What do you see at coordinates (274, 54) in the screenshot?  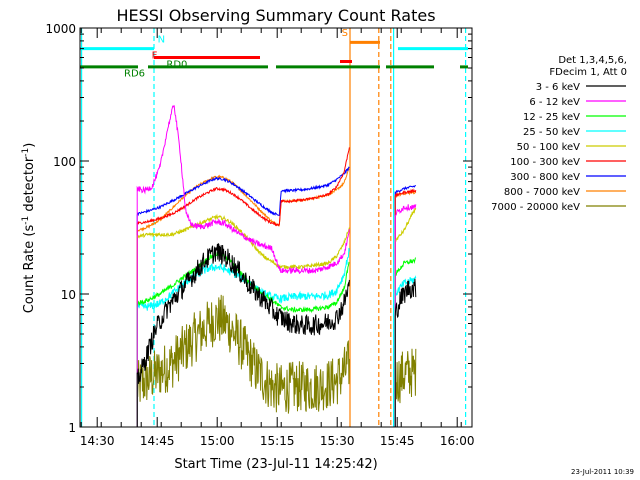 I see `flag-bars: NF RD0 S RD6` at bounding box center [274, 54].